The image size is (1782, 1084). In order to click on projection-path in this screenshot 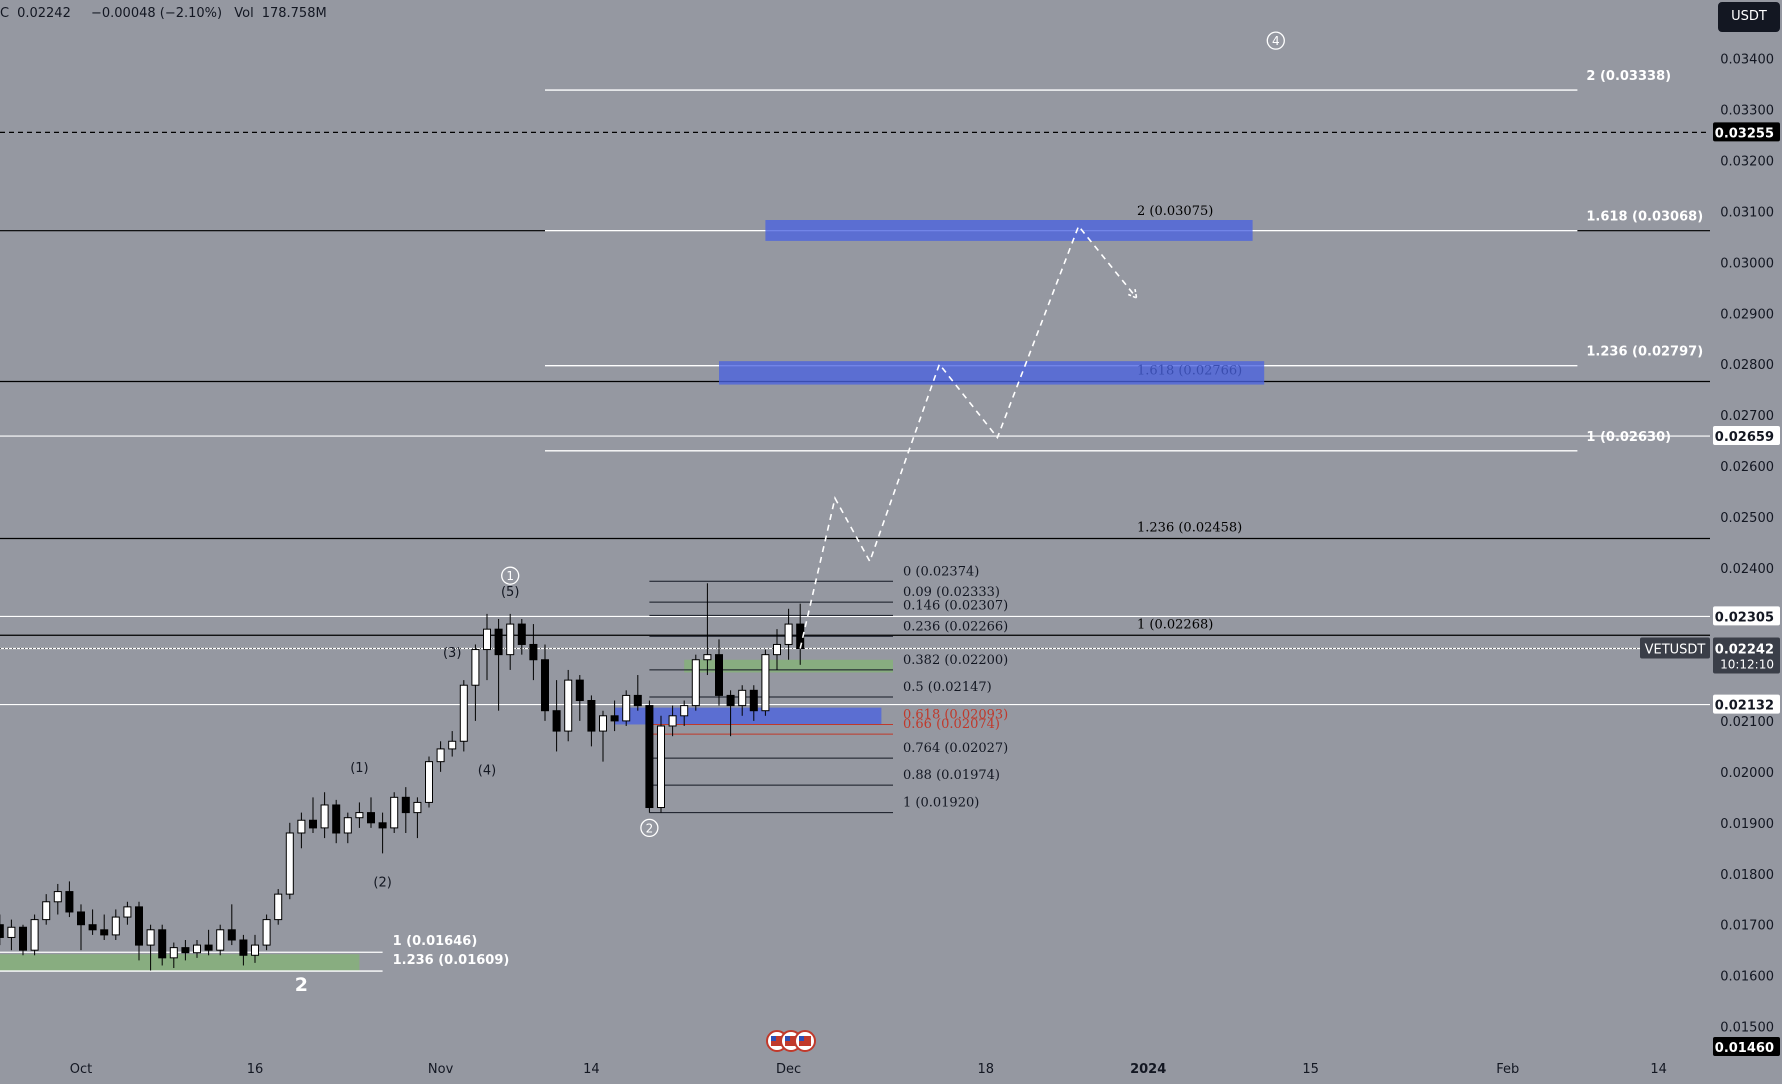, I will do `click(968, 436)`.